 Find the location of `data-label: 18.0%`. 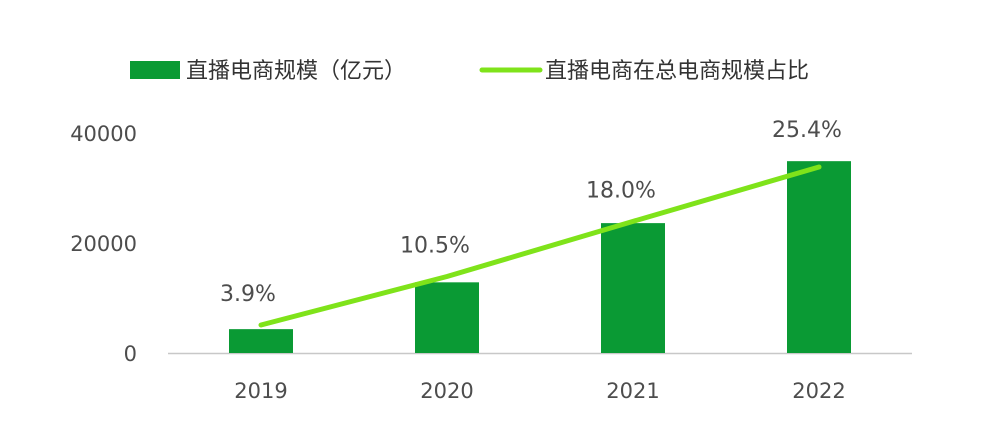

data-label: 18.0% is located at coordinates (621, 190).